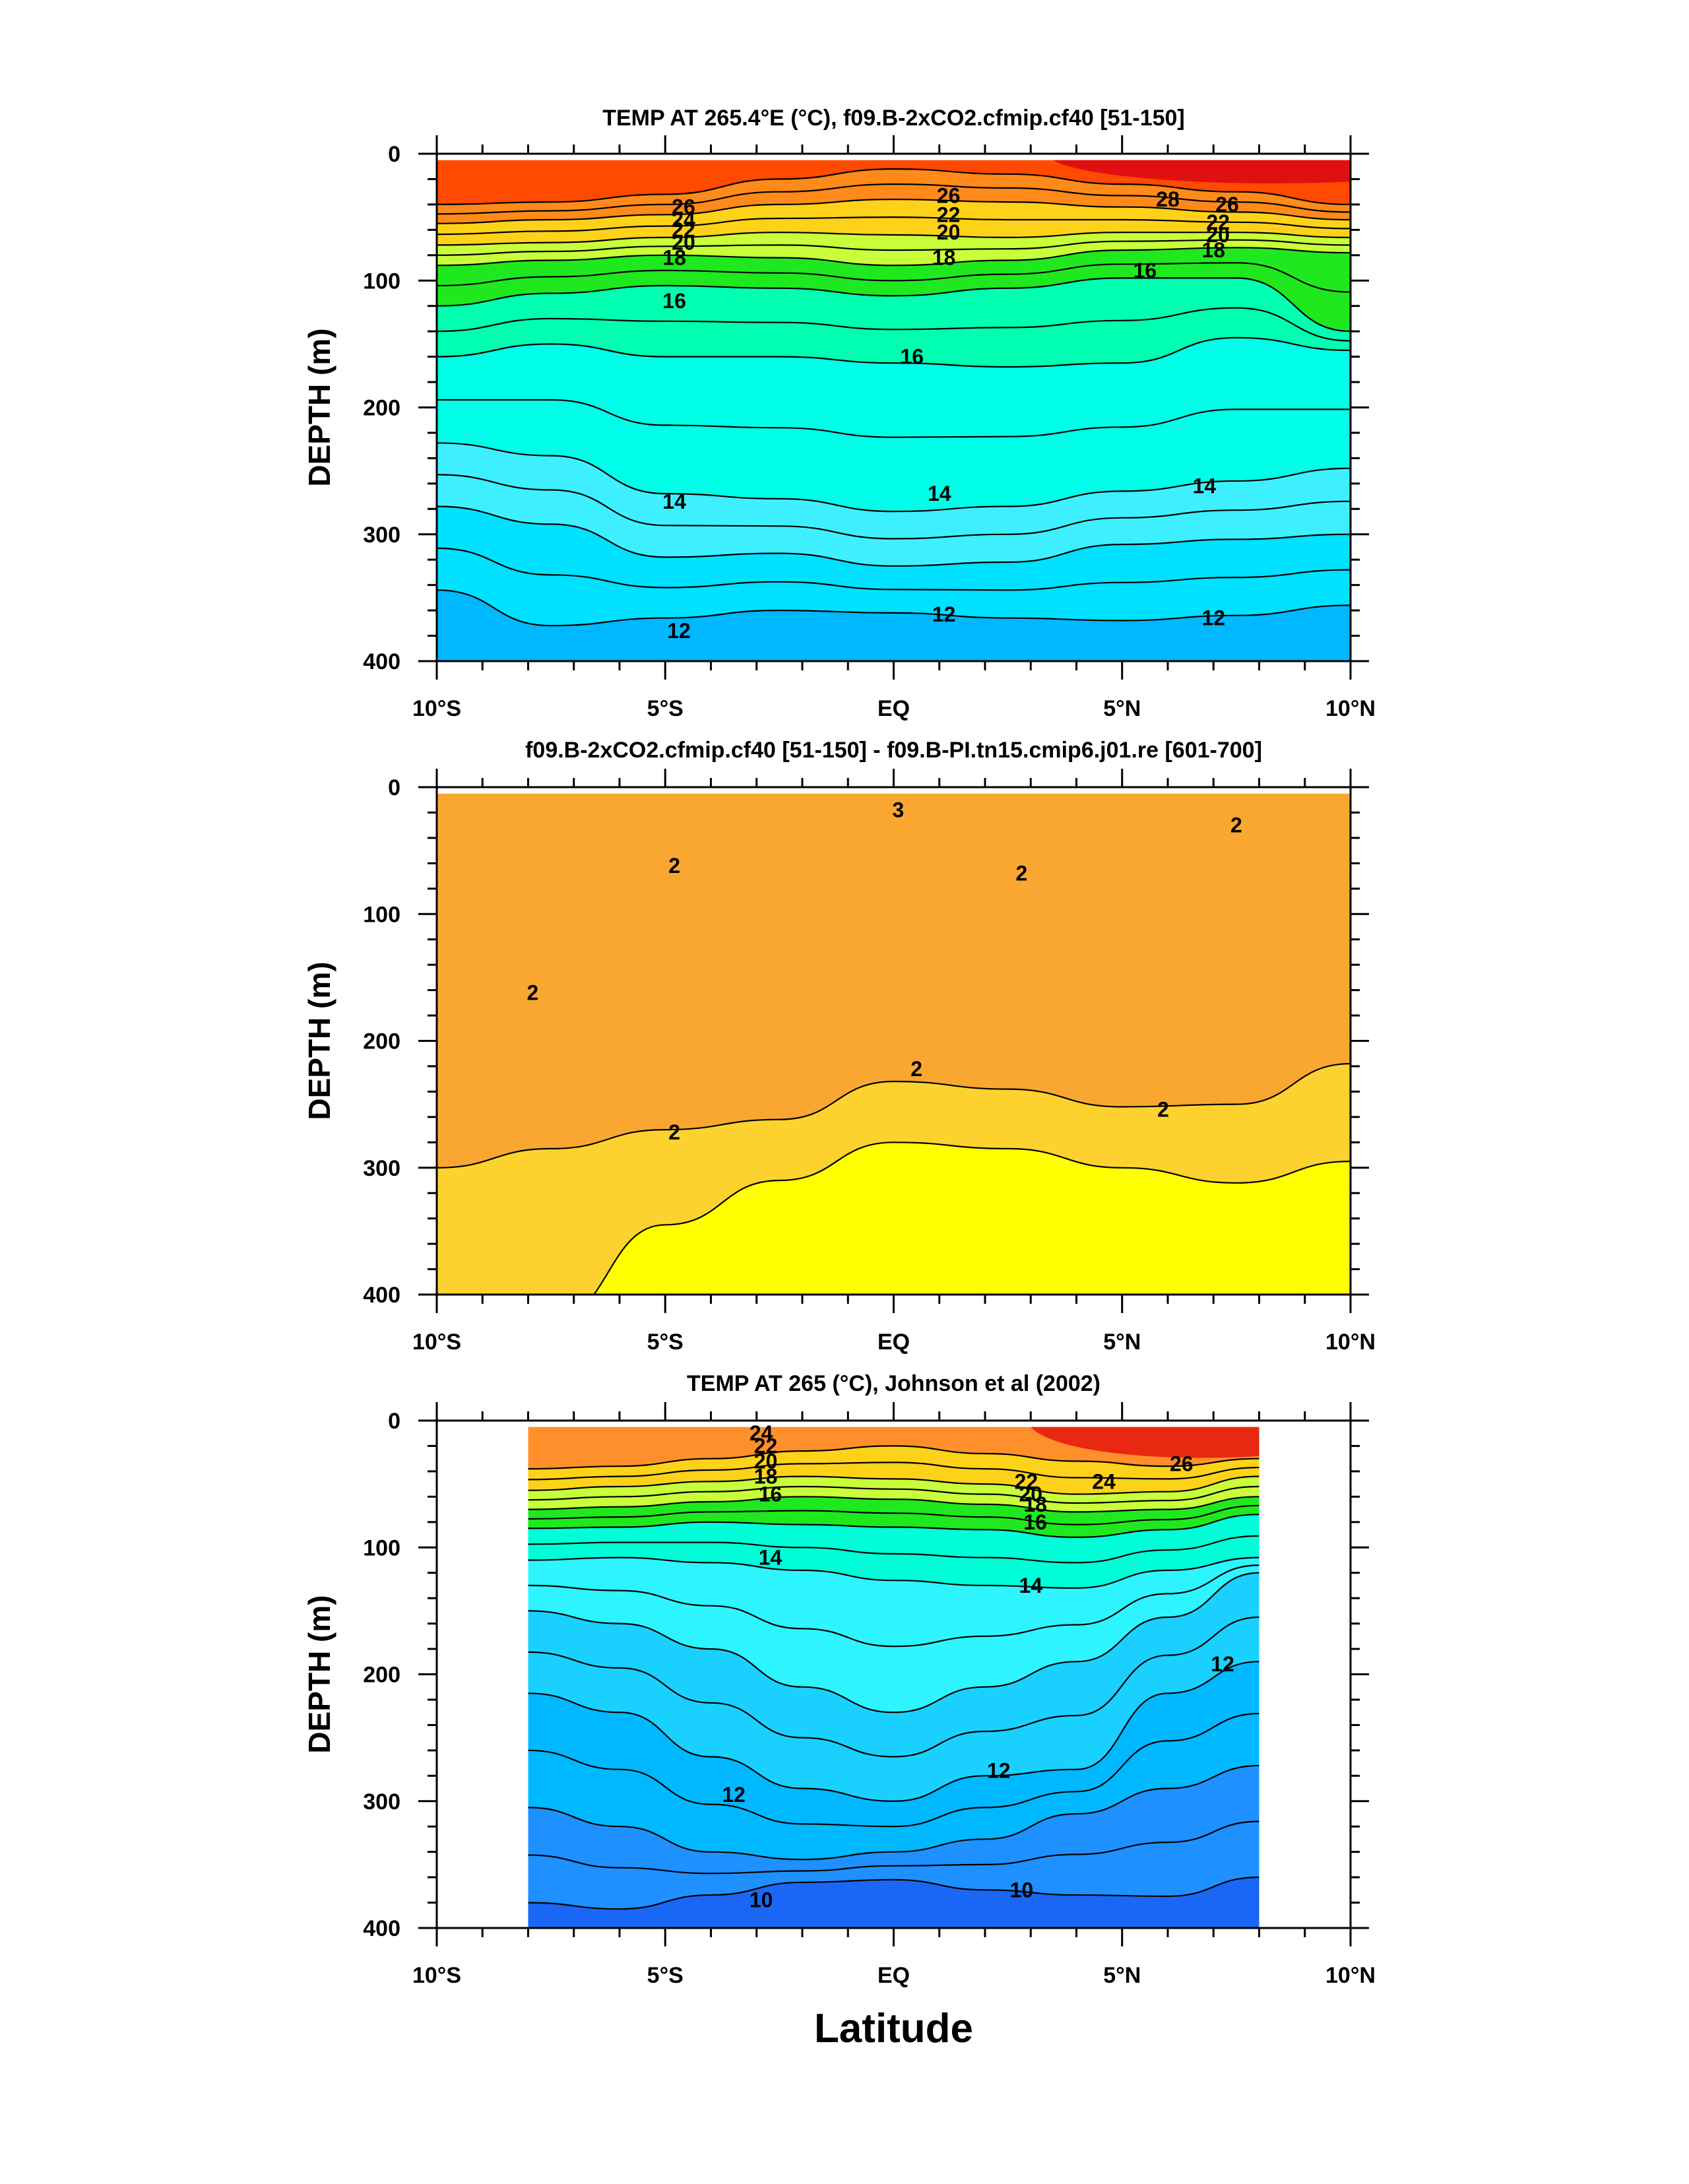  I want to click on contour-label: 10, so click(1022, 1890).